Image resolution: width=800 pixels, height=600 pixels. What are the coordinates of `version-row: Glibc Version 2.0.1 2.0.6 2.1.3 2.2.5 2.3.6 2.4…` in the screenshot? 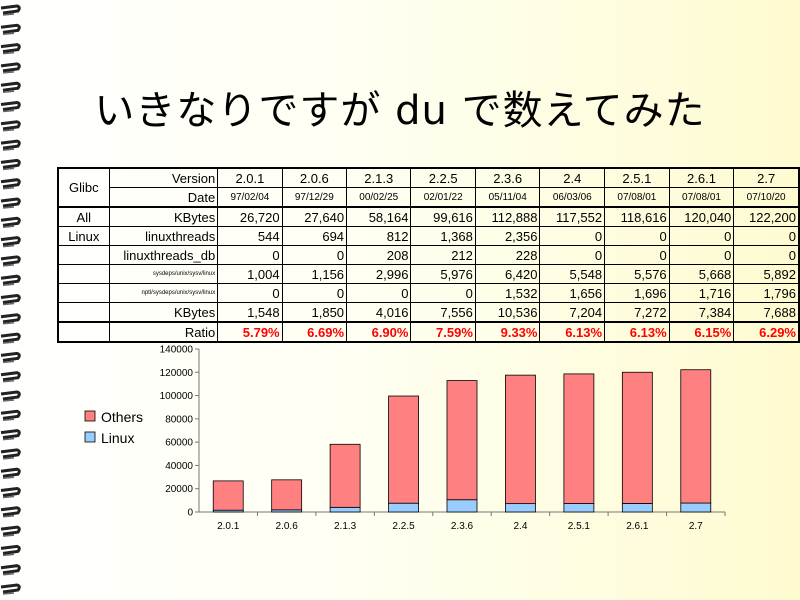 It's located at (428, 187).